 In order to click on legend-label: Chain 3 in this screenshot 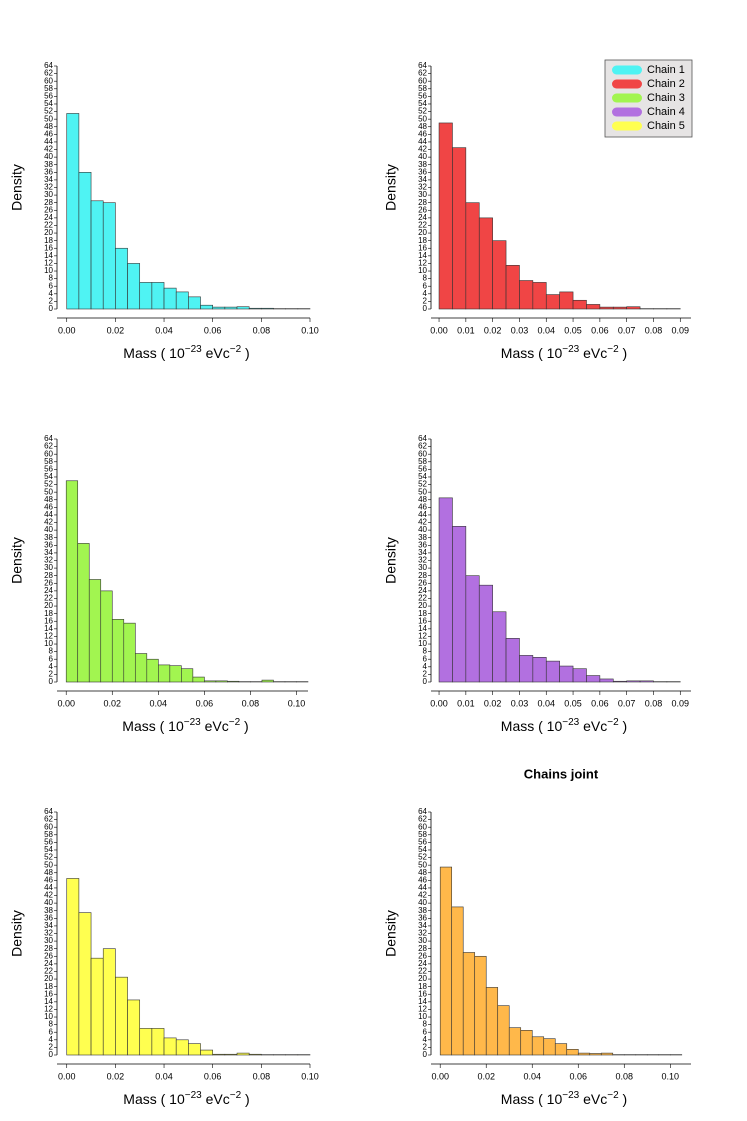, I will do `click(666, 98)`.